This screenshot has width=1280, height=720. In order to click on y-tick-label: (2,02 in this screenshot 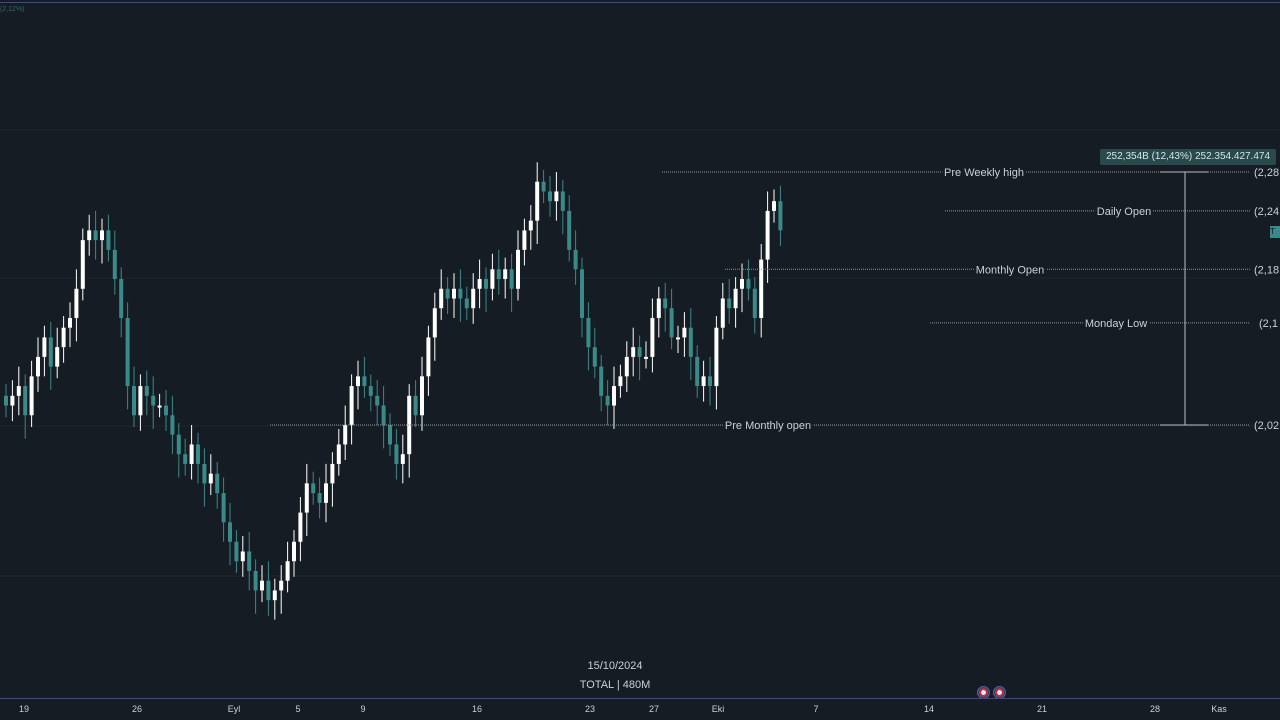, I will do `click(1266, 426)`.